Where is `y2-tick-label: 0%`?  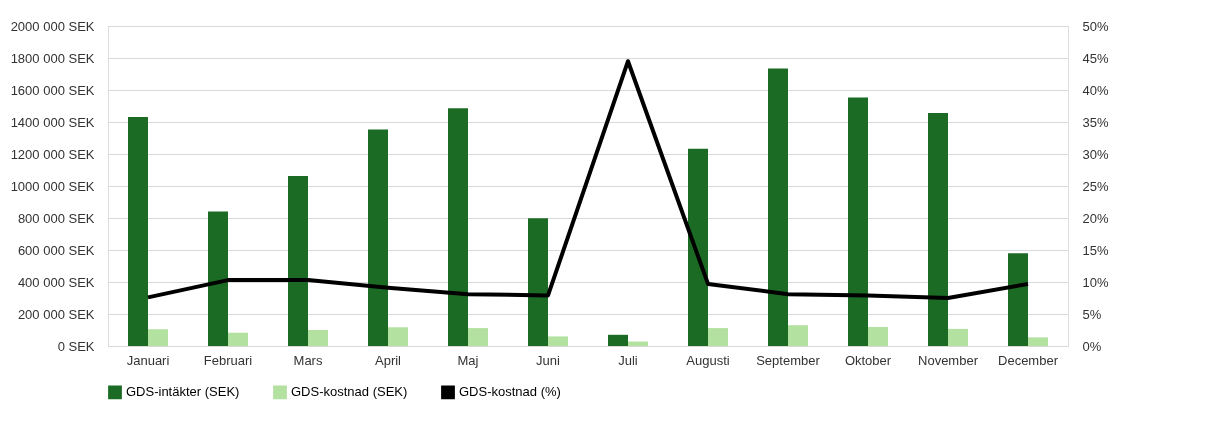
y2-tick-label: 0% is located at coordinates (1092, 346).